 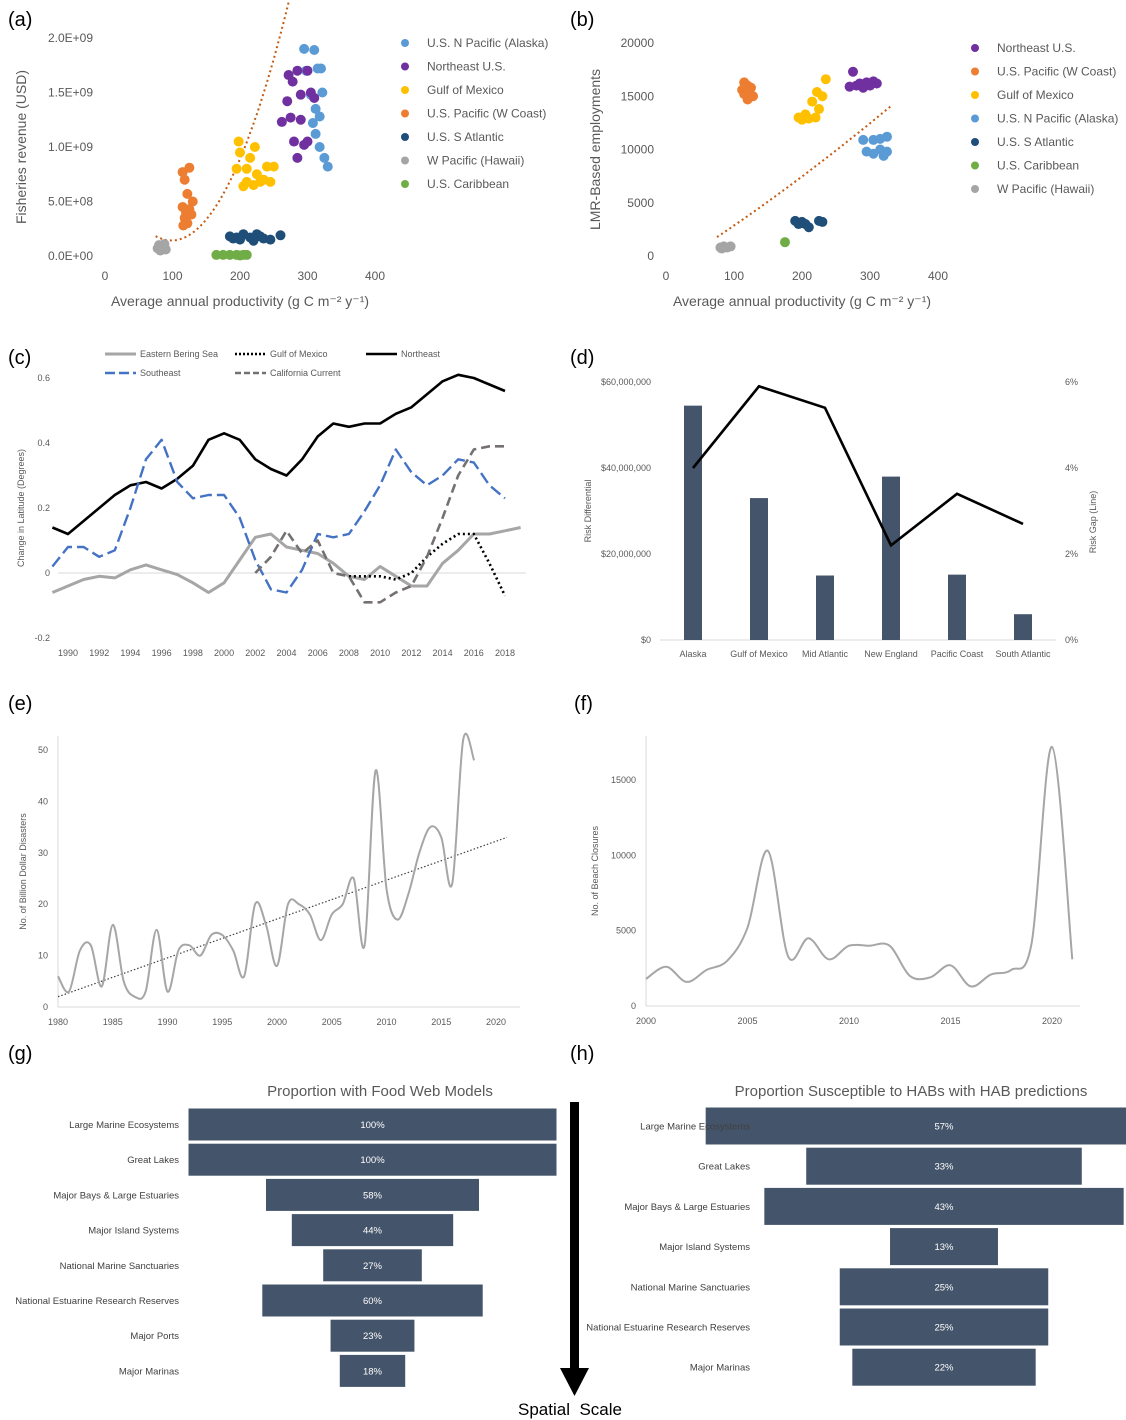 I want to click on legend-label: Southeast, so click(x=160, y=373).